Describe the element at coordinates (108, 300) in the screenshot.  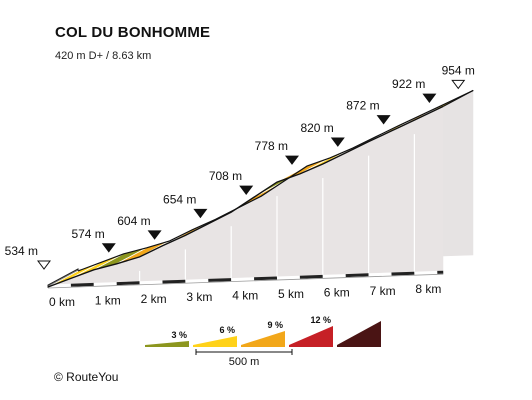
I see `distance-tick-label: 1 km` at that location.